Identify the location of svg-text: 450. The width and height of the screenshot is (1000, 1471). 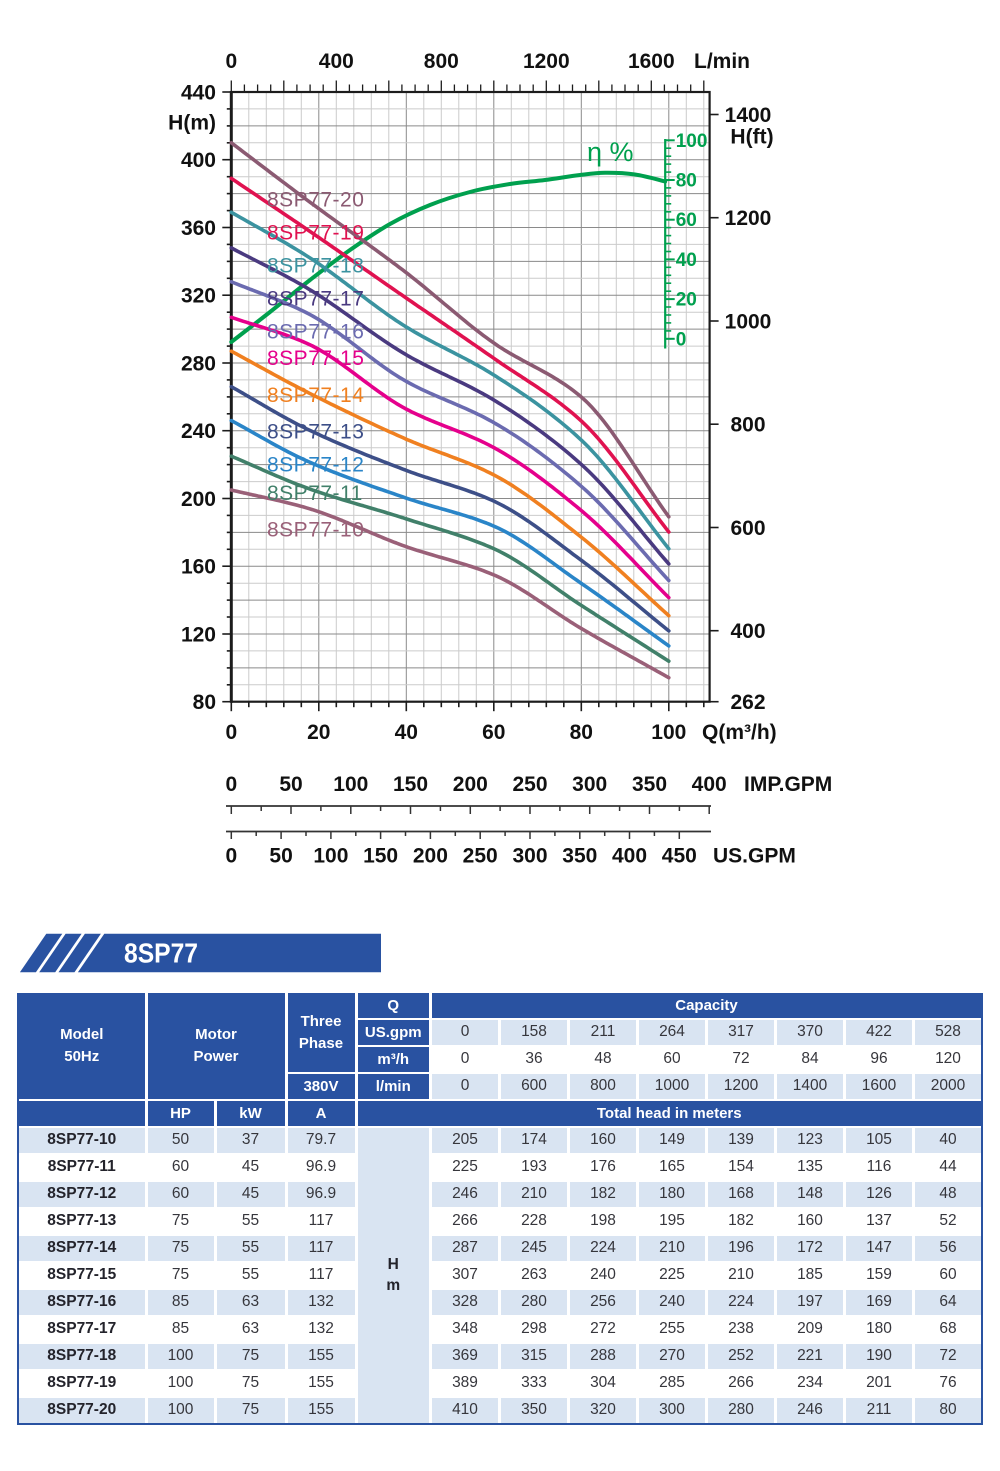
(679, 856).